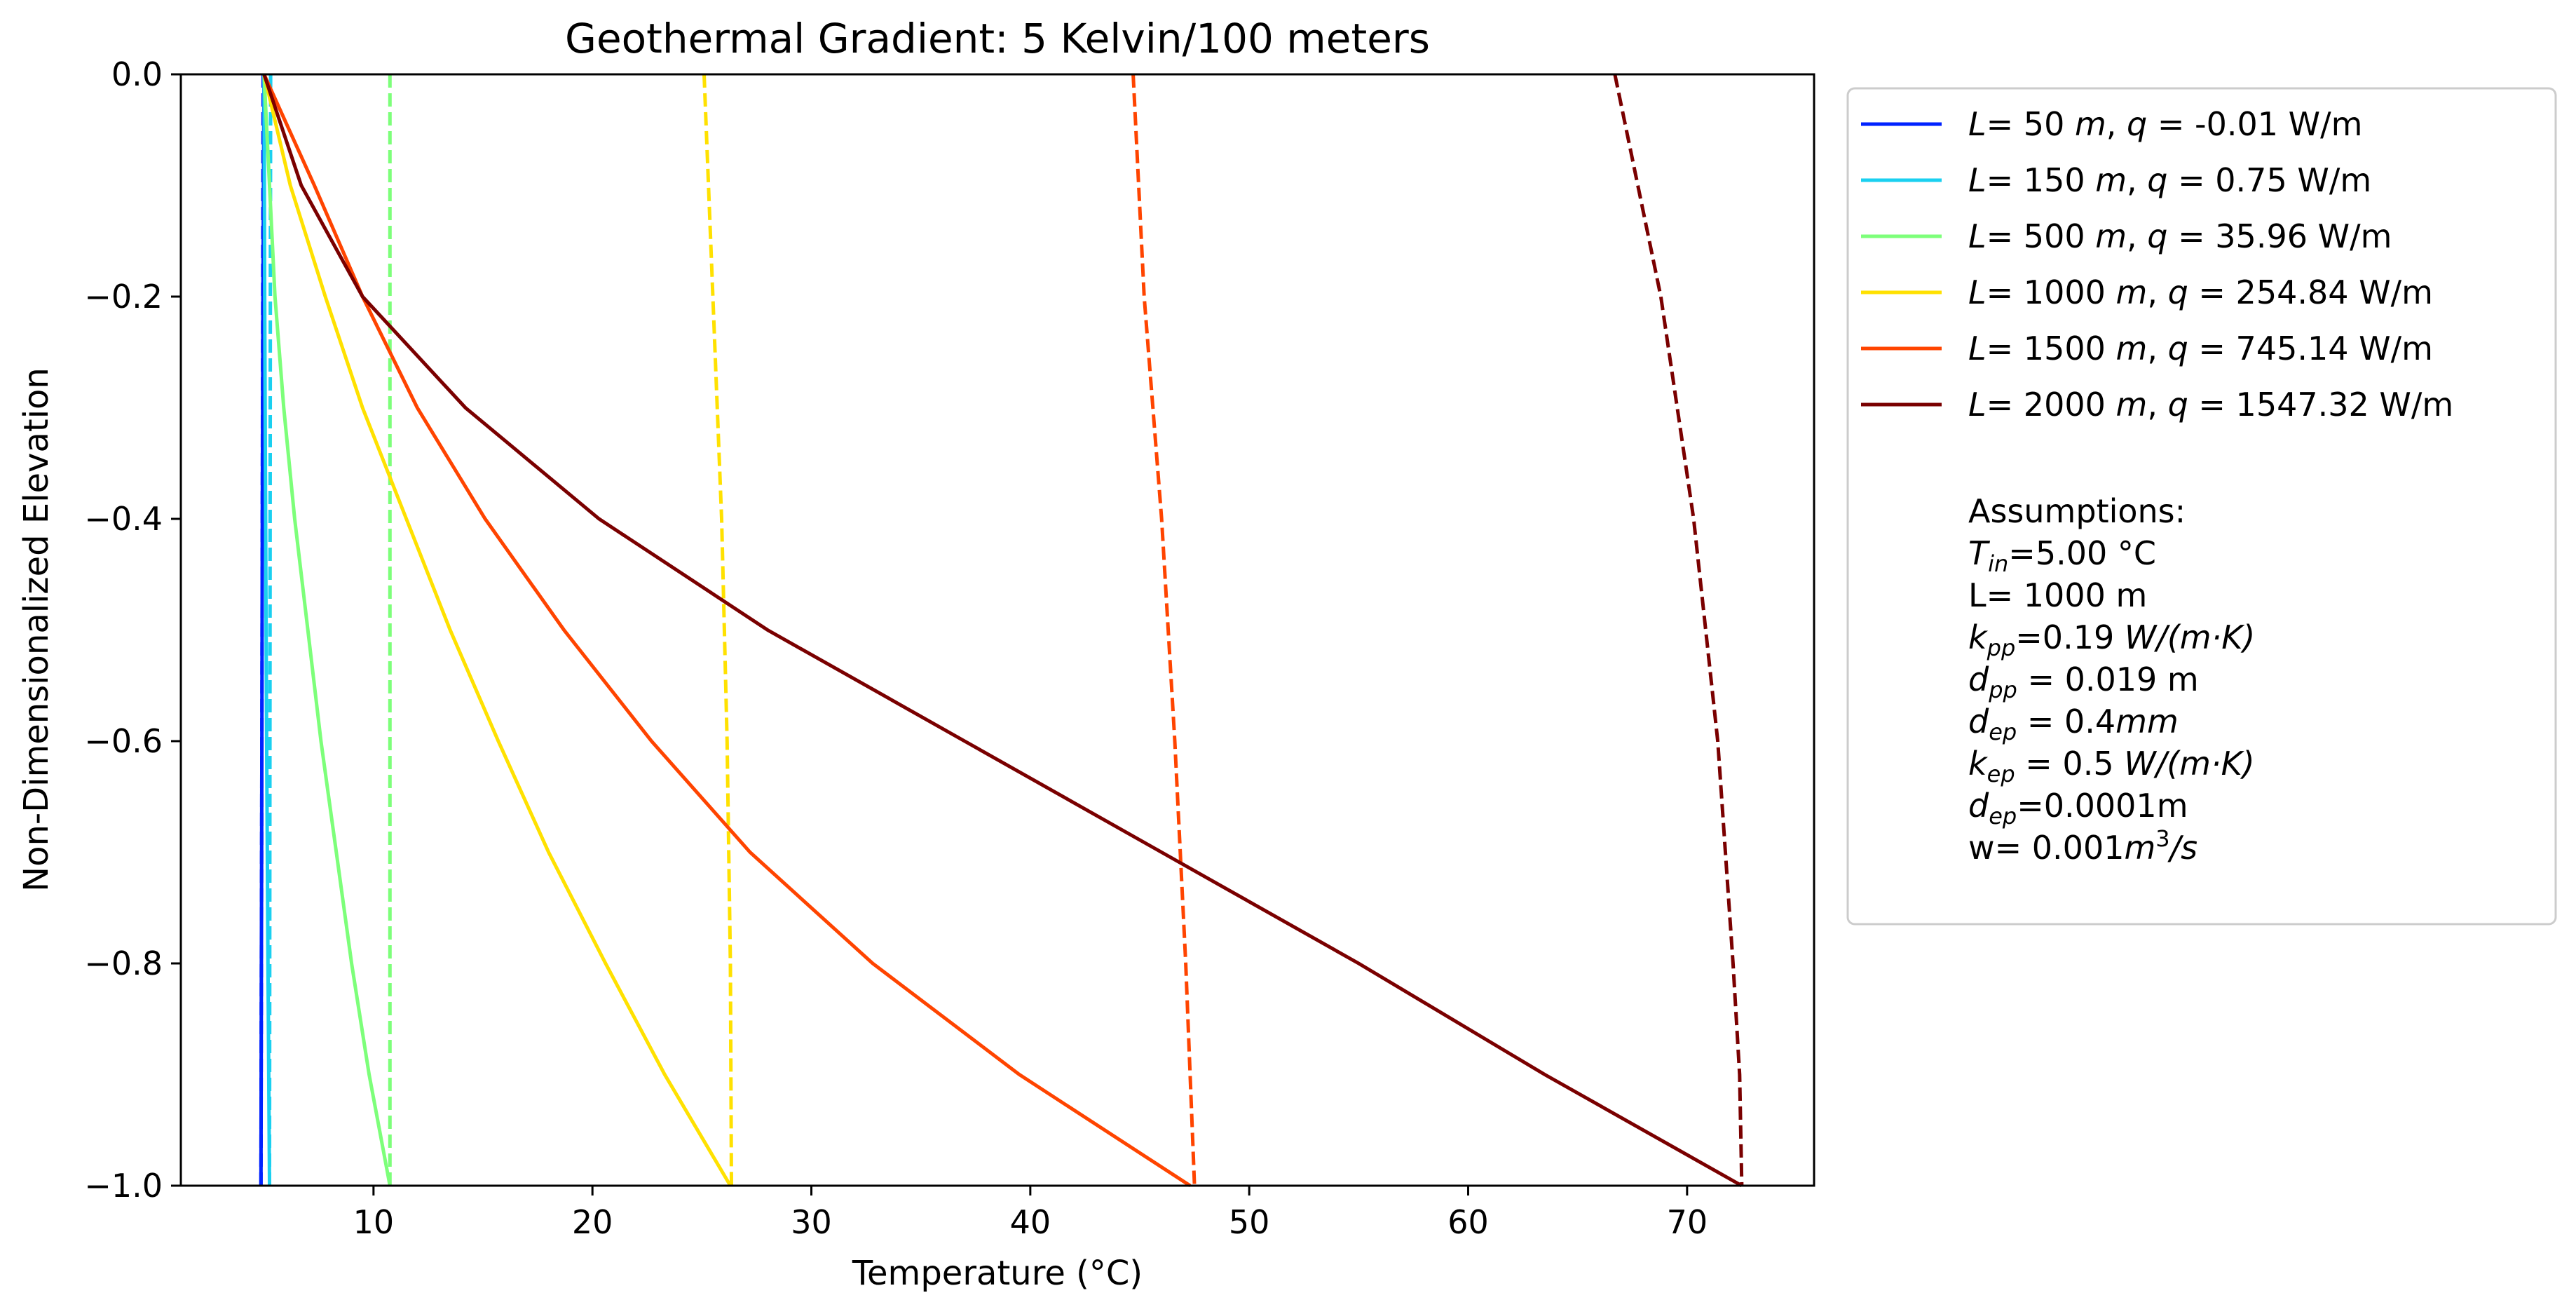  I want to click on y-tick-label: −0.2, so click(123, 297).